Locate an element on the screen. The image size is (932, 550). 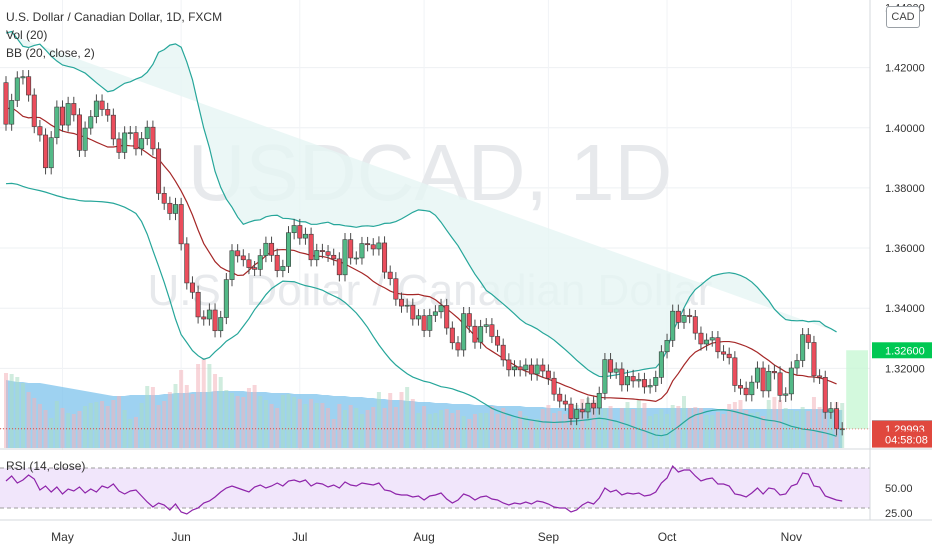
time-axis-tick-label: Nov is located at coordinates (791, 537).